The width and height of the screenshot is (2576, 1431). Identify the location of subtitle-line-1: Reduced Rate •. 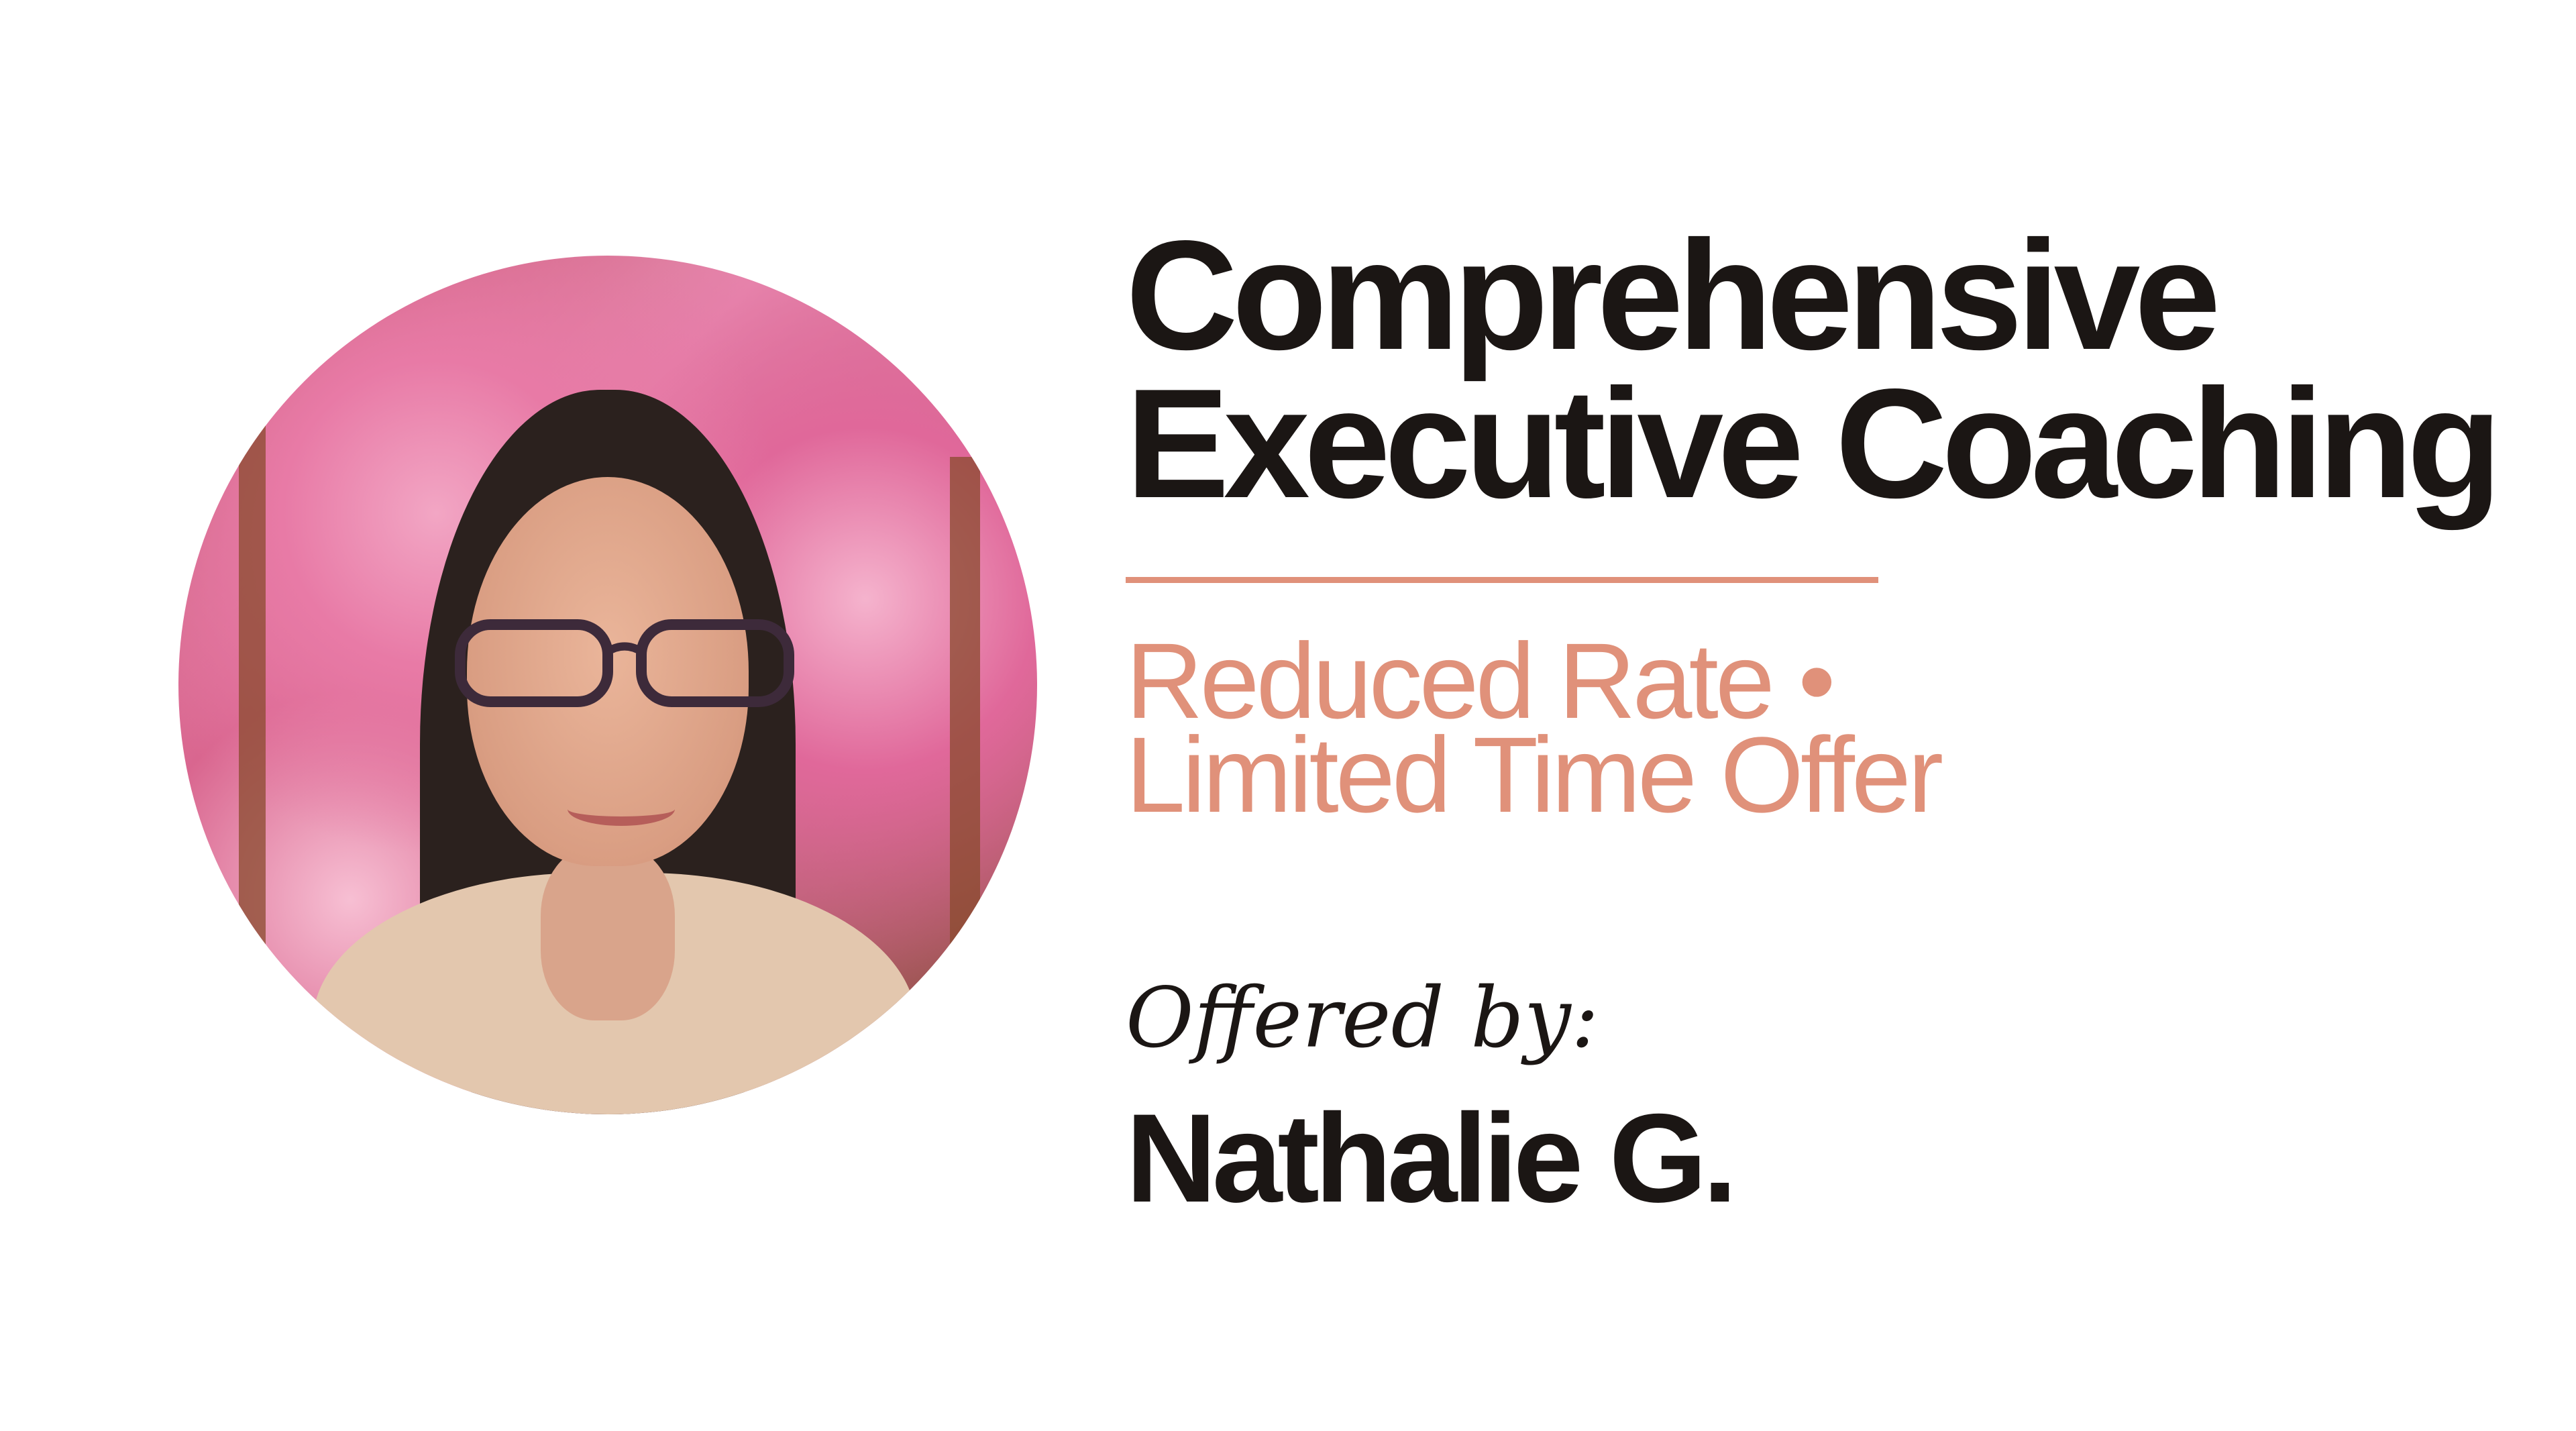
(1480, 681).